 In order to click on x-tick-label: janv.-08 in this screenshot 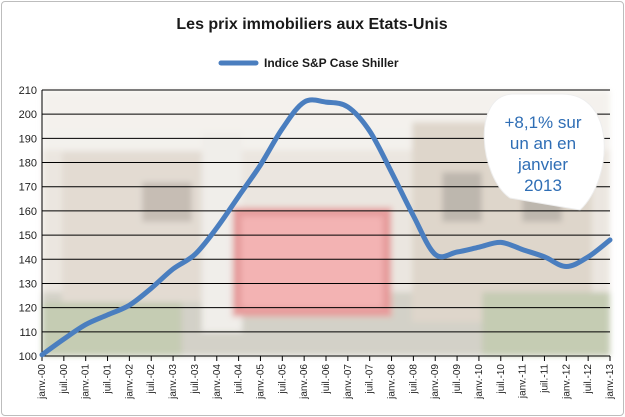, I will do `click(392, 382)`.